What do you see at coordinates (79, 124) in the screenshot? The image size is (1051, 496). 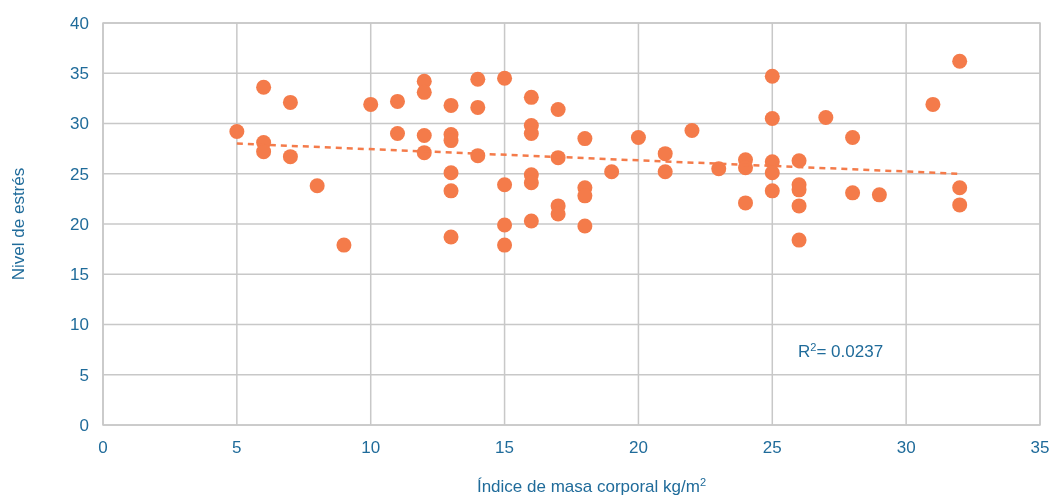 I see `y-tick-label: 30` at bounding box center [79, 124].